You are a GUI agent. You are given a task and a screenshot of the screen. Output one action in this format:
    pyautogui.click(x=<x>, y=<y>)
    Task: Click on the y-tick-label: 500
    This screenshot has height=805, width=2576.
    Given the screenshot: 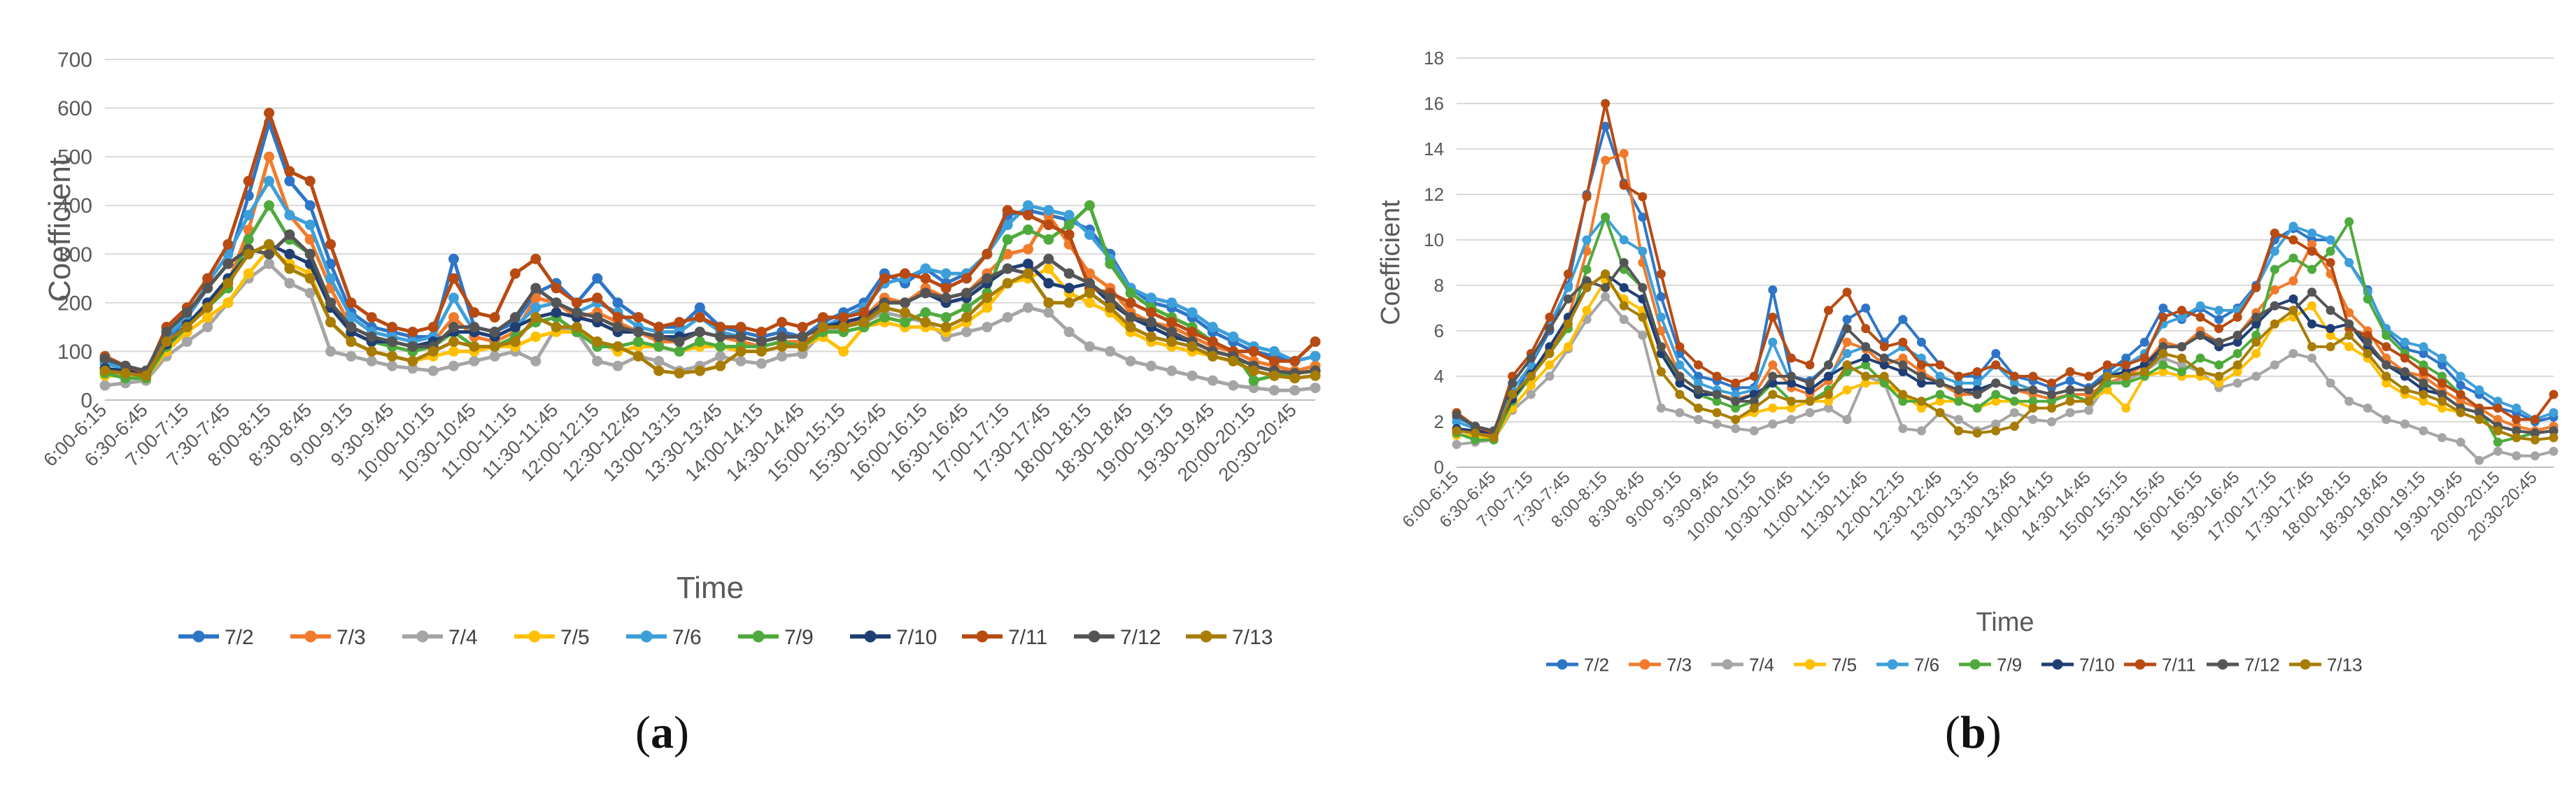 What is the action you would take?
    pyautogui.click(x=74, y=157)
    